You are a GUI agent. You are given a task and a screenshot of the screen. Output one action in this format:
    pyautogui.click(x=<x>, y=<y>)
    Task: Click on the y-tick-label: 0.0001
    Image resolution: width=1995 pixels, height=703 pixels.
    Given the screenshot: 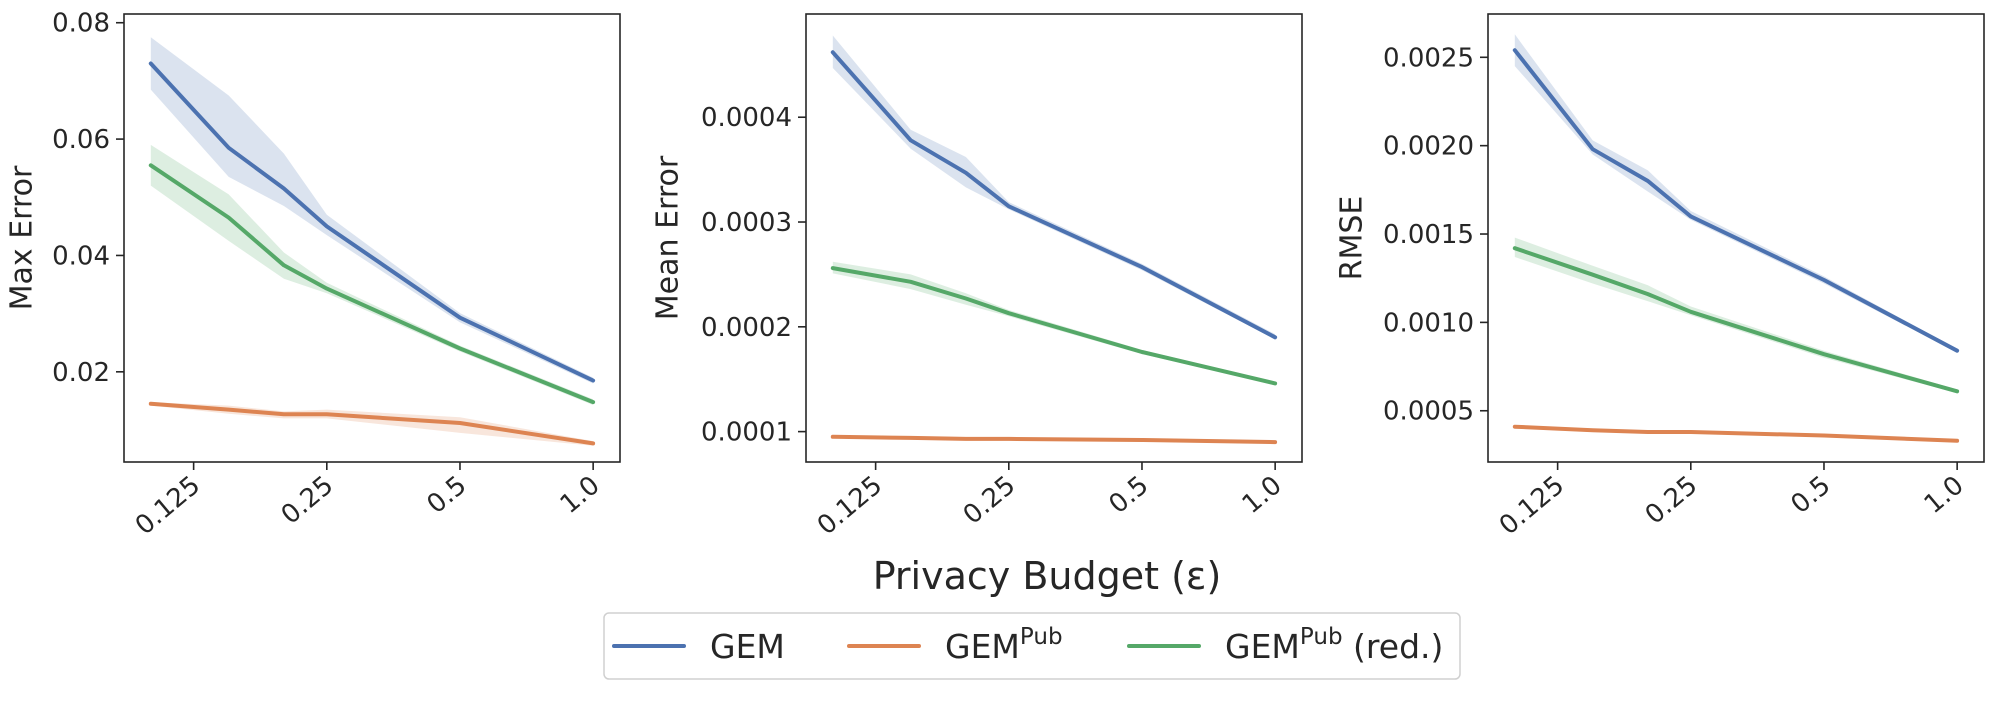 What is the action you would take?
    pyautogui.click(x=746, y=433)
    